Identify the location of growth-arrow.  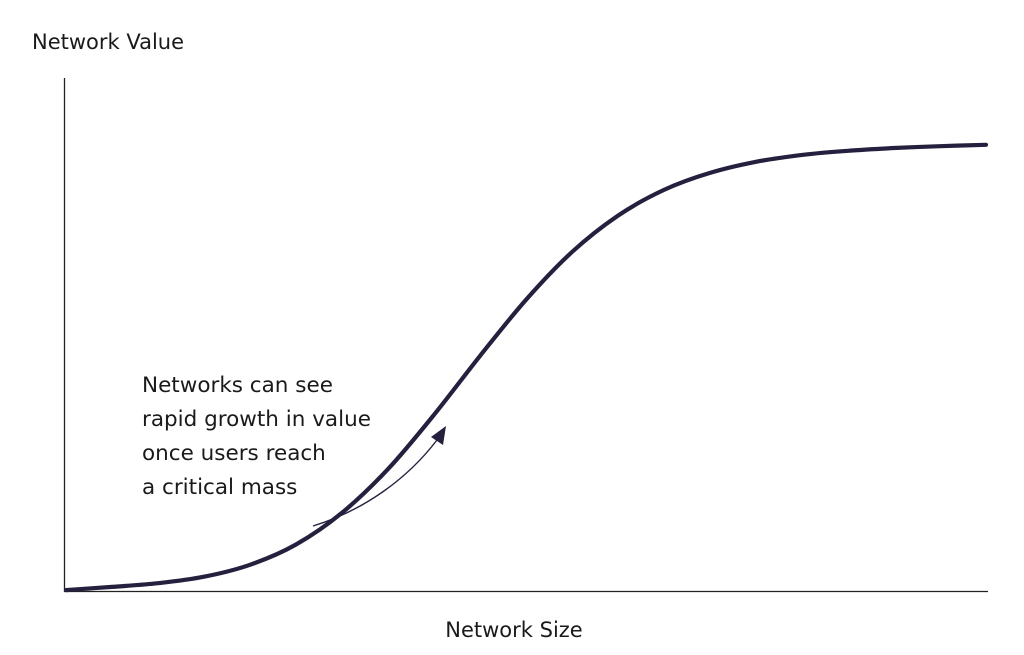
(375, 483).